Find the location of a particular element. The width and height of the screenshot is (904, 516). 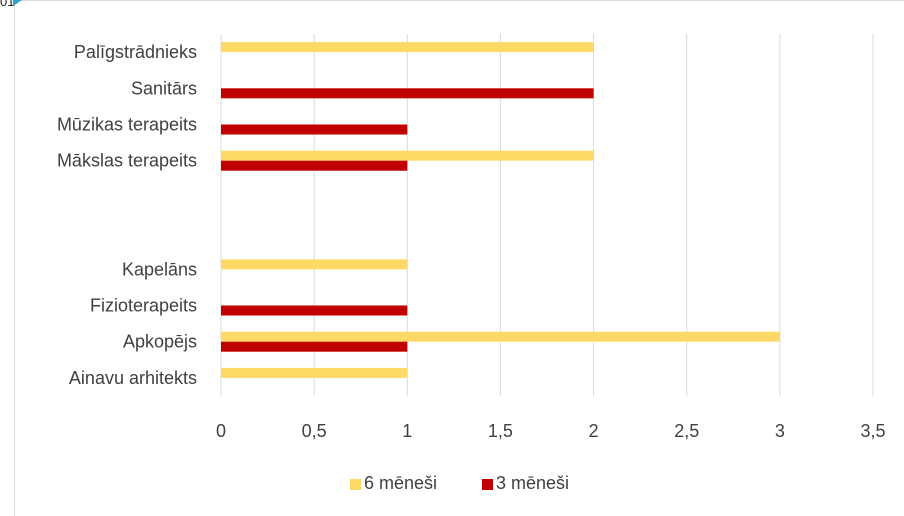

frame-top-border is located at coordinates (459, 0).